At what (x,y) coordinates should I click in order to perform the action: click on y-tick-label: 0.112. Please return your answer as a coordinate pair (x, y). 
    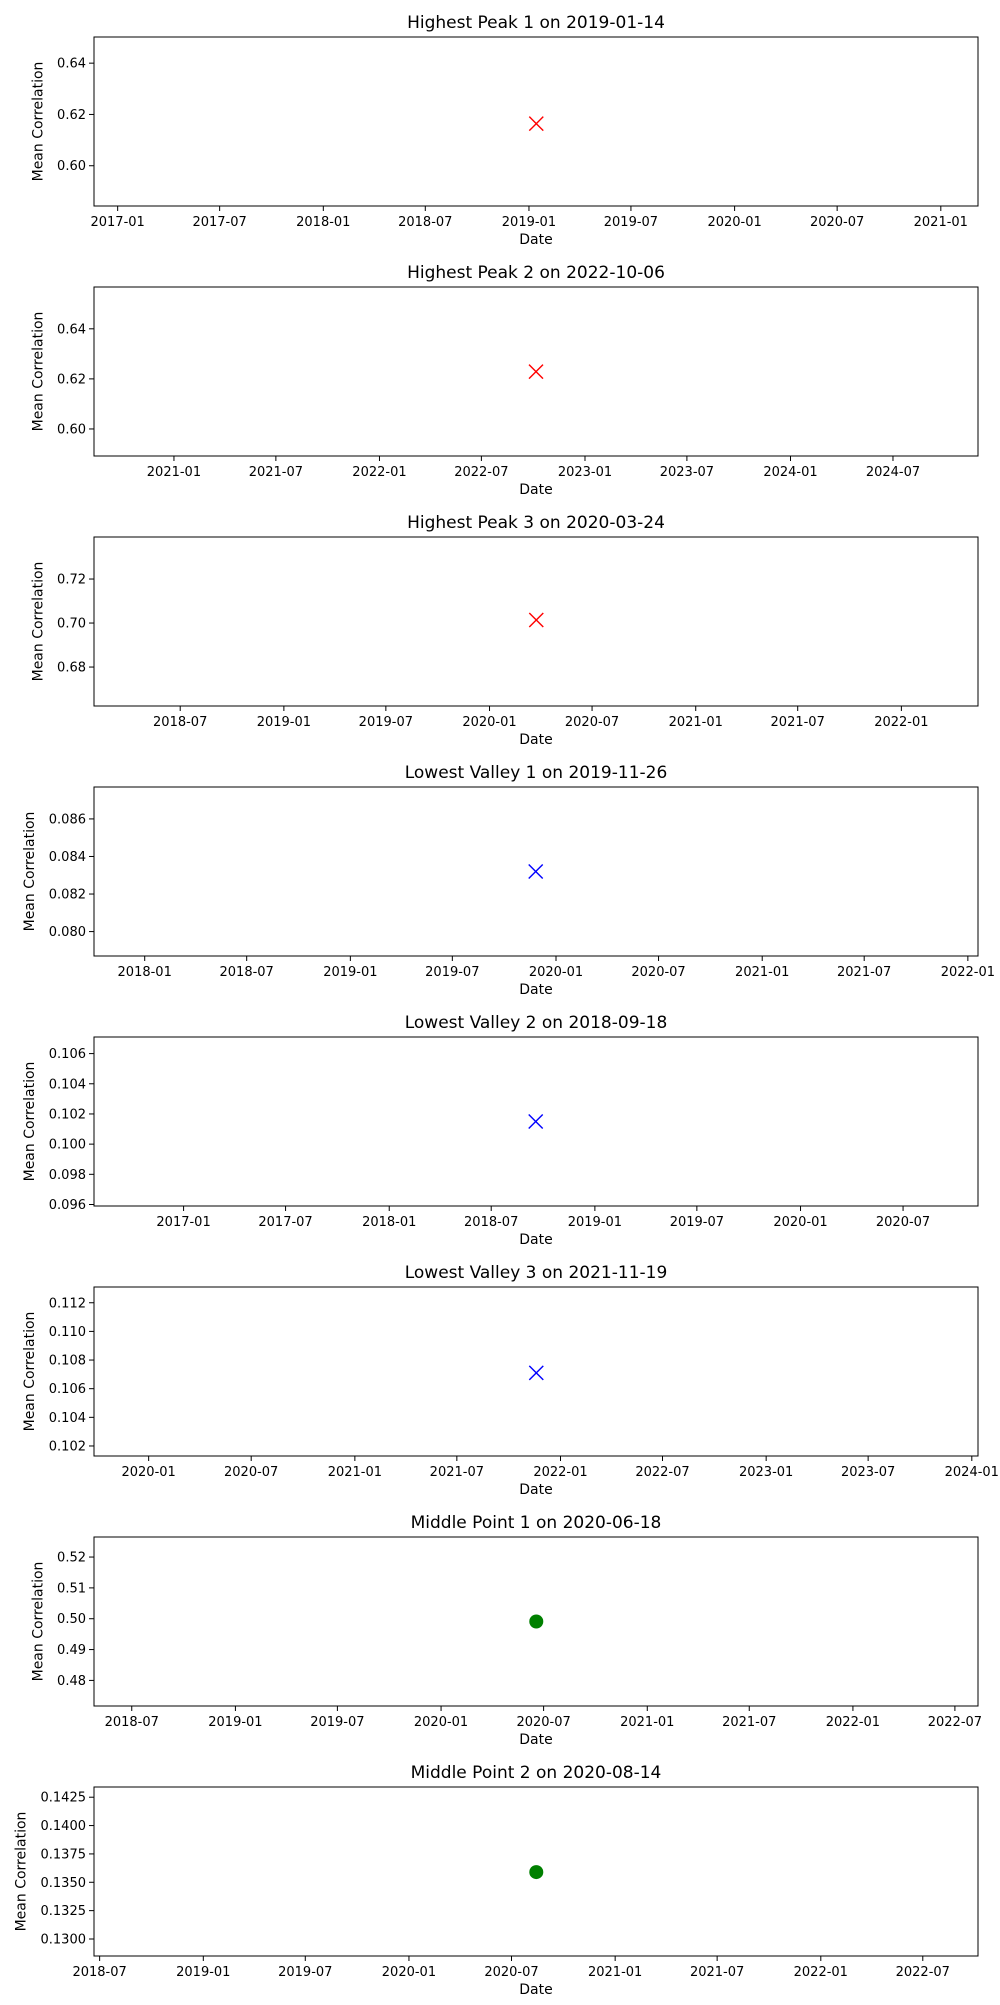
    Looking at the image, I should click on (67, 1303).